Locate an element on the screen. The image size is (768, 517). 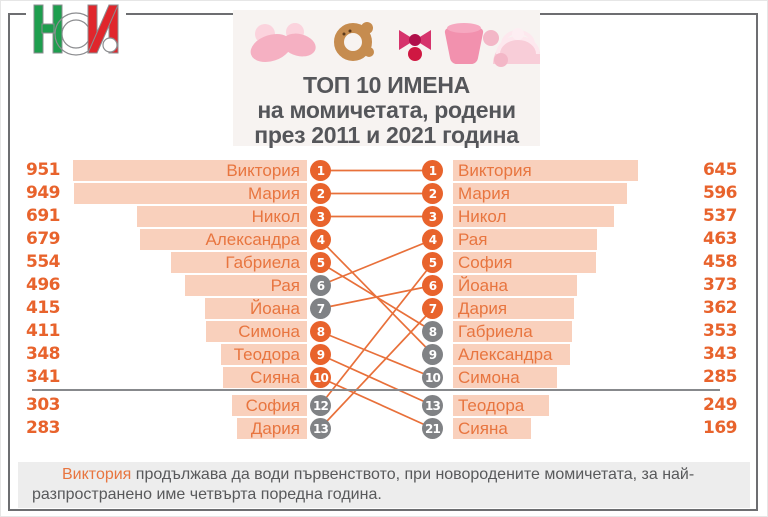
name-label-2021: Никол is located at coordinates (482, 216).